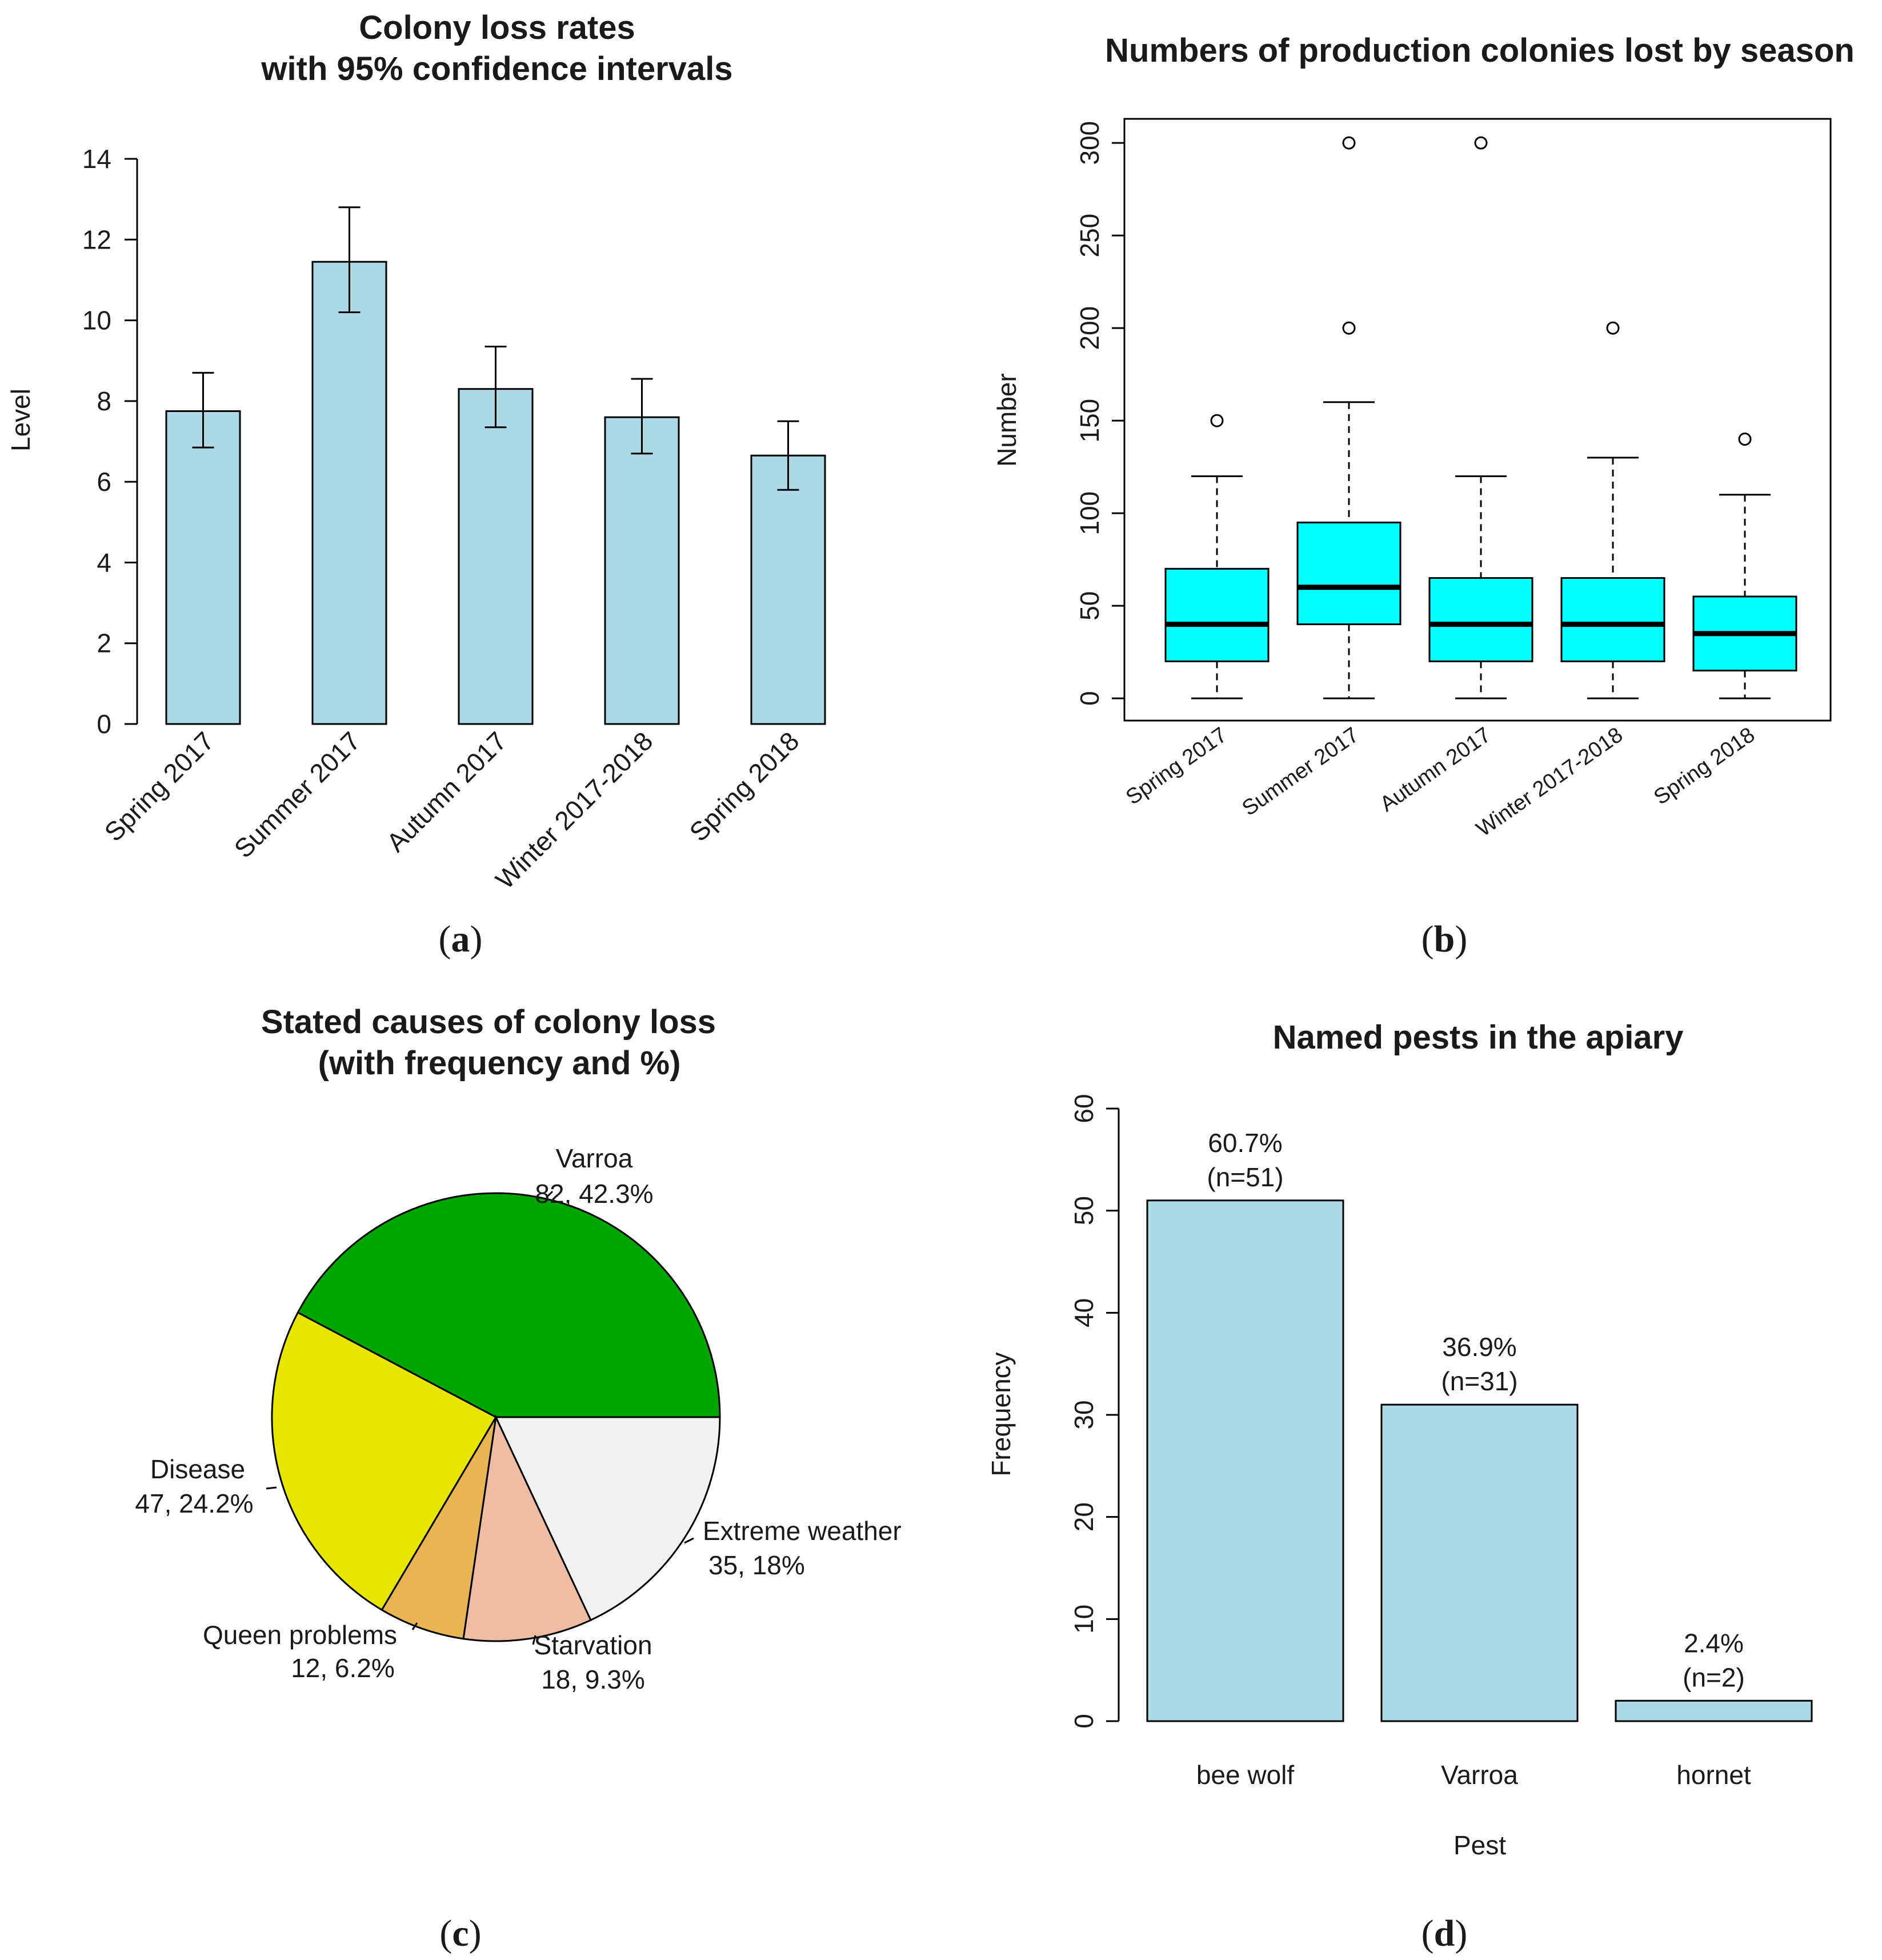 This screenshot has height=1960, width=1882. What do you see at coordinates (496, 68) in the screenshot?
I see `panel-a-title-line-2: with 95% confidence intervals` at bounding box center [496, 68].